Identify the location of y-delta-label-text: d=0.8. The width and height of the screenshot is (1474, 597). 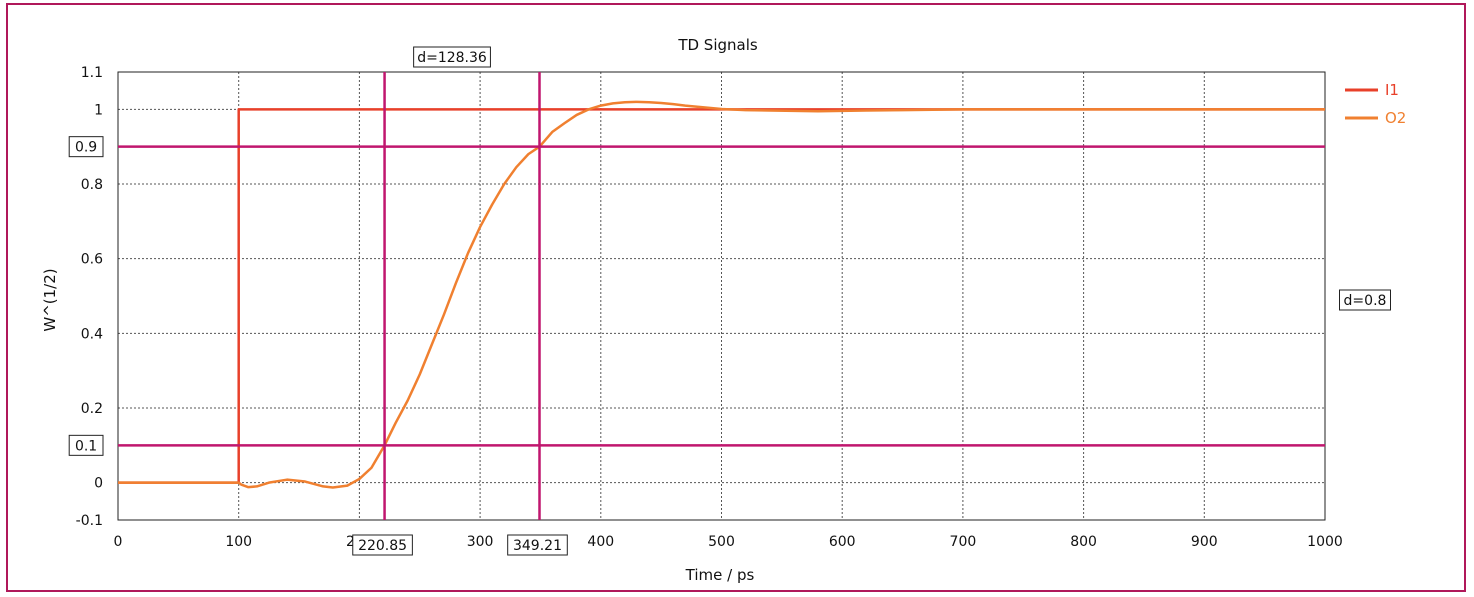
(1365, 301).